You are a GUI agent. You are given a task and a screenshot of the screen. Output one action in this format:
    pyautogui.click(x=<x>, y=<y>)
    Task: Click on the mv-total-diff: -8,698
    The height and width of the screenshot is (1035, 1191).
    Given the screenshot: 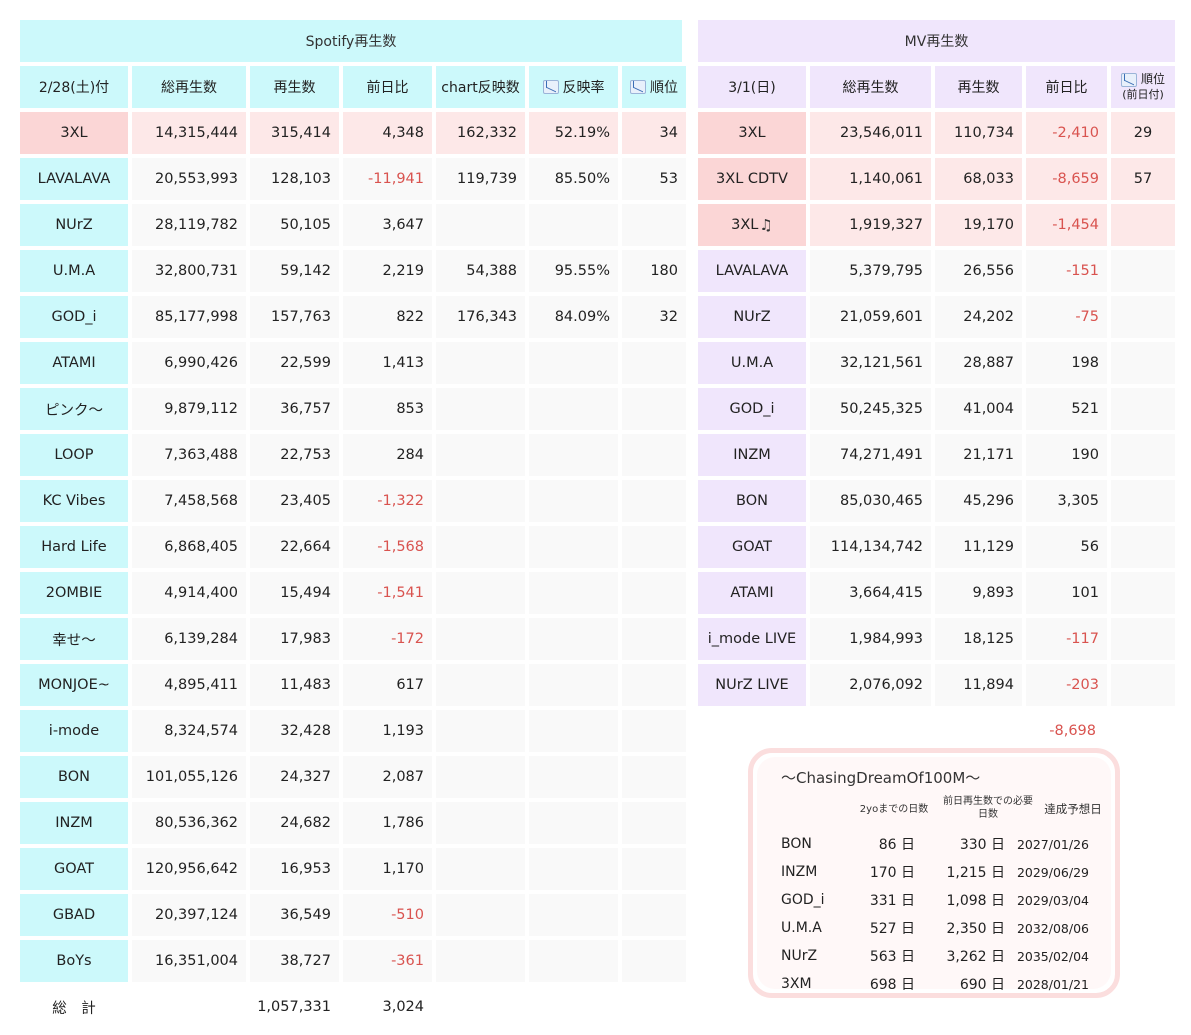 What is the action you would take?
    pyautogui.click(x=902, y=731)
    